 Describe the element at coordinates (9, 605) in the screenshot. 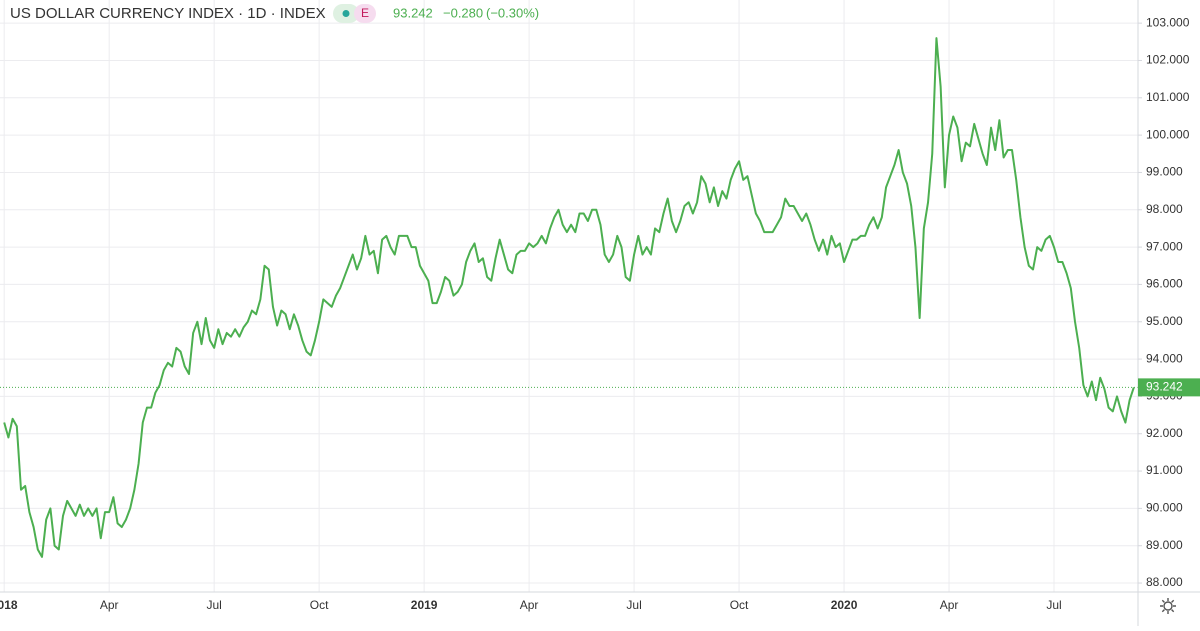

I see `x-tick-label: 2018` at that location.